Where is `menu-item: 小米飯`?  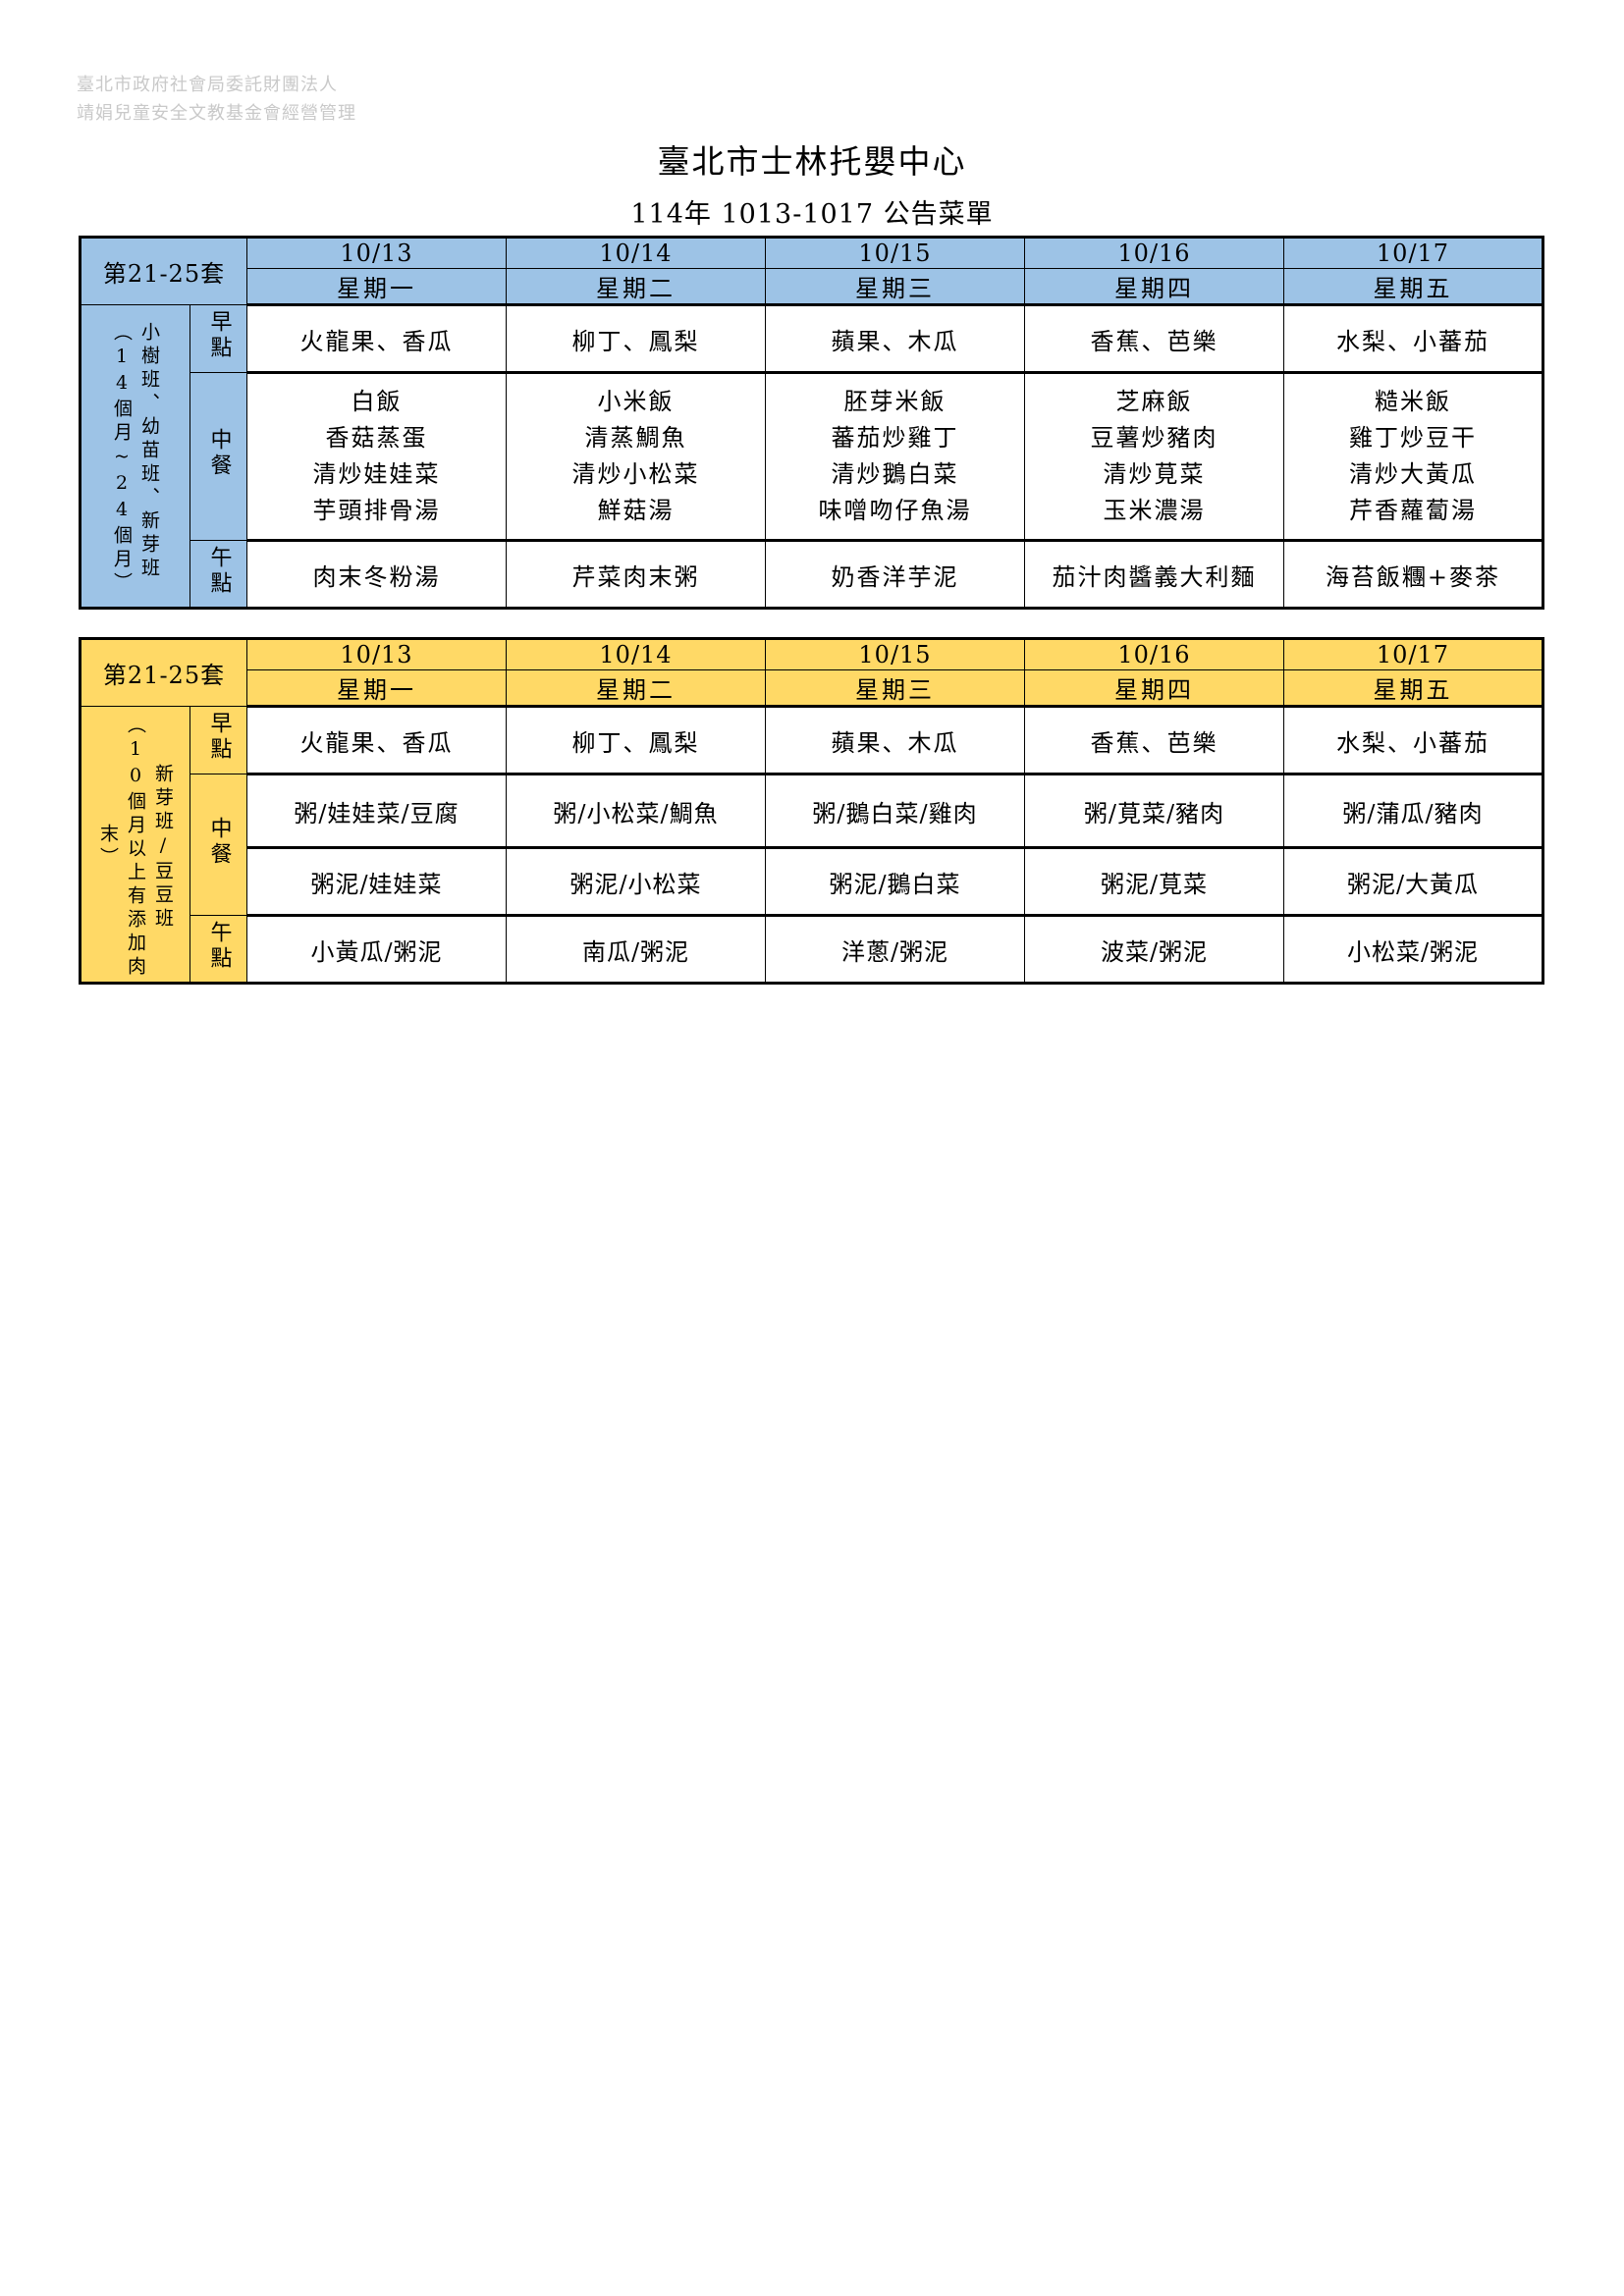 menu-item: 小米飯 is located at coordinates (636, 401).